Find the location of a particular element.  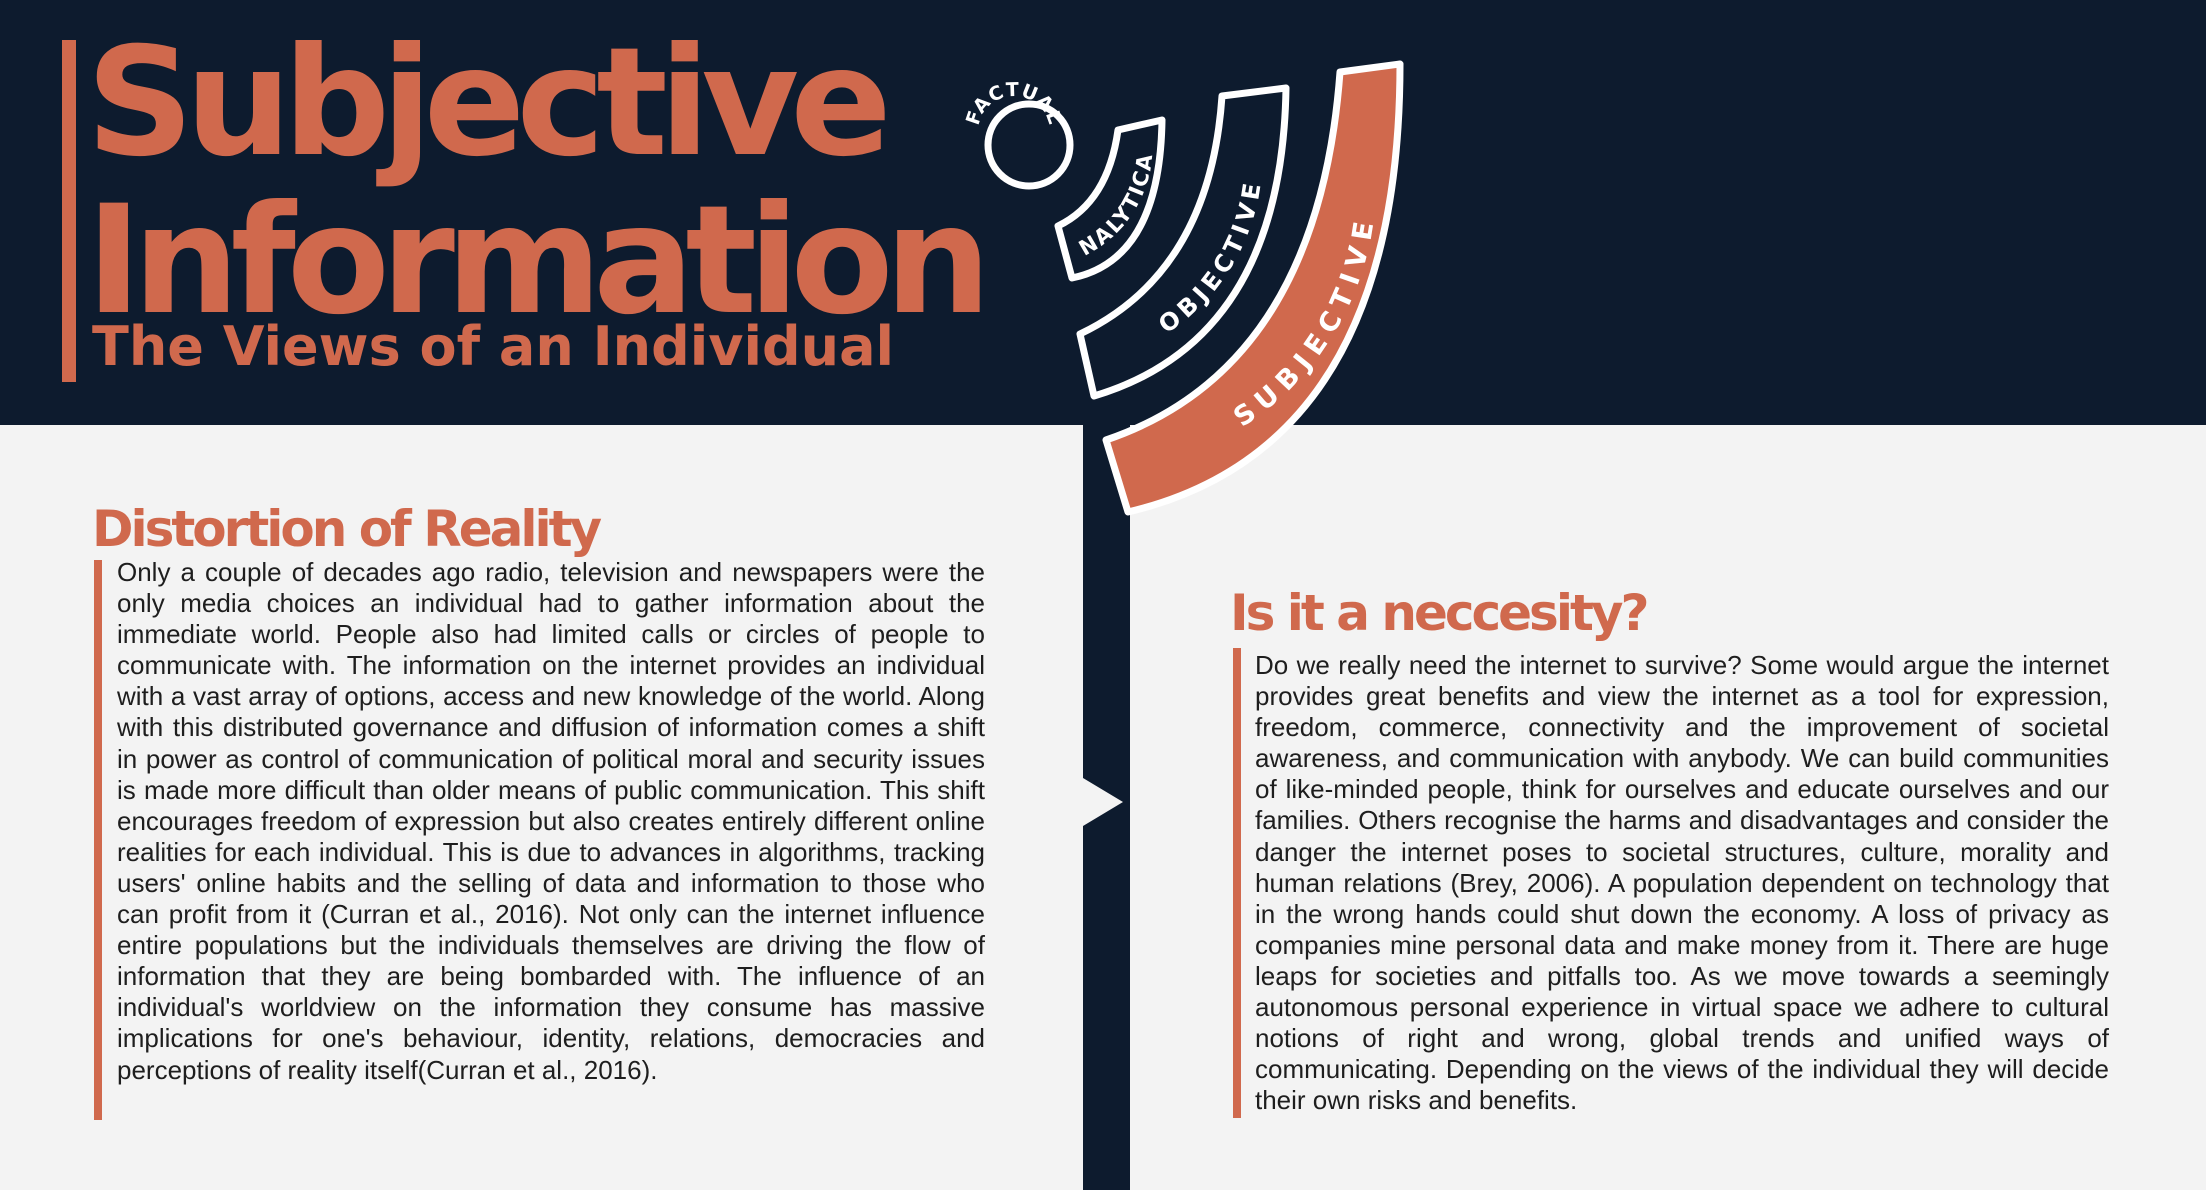

page-subtitle: The Views of an Individual is located at coordinates (493, 346).